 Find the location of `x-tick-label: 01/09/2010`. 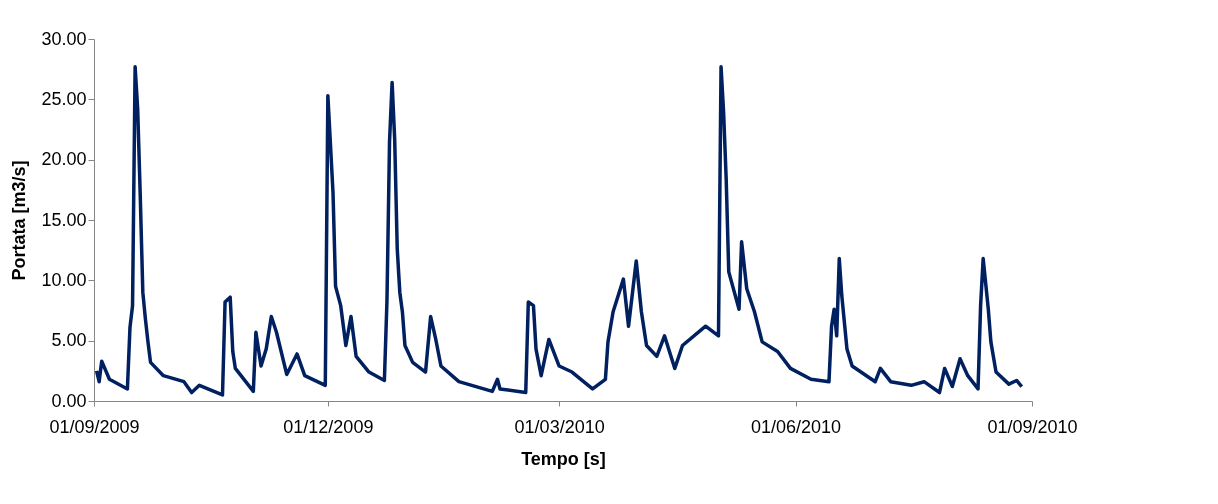

x-tick-label: 01/09/2010 is located at coordinates (1032, 426).